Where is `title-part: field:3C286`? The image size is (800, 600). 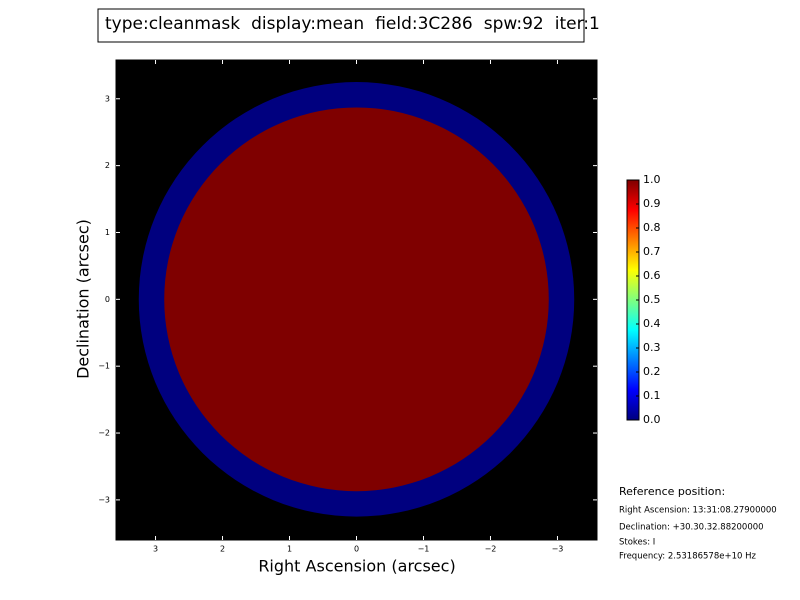
title-part: field:3C286 is located at coordinates (424, 24).